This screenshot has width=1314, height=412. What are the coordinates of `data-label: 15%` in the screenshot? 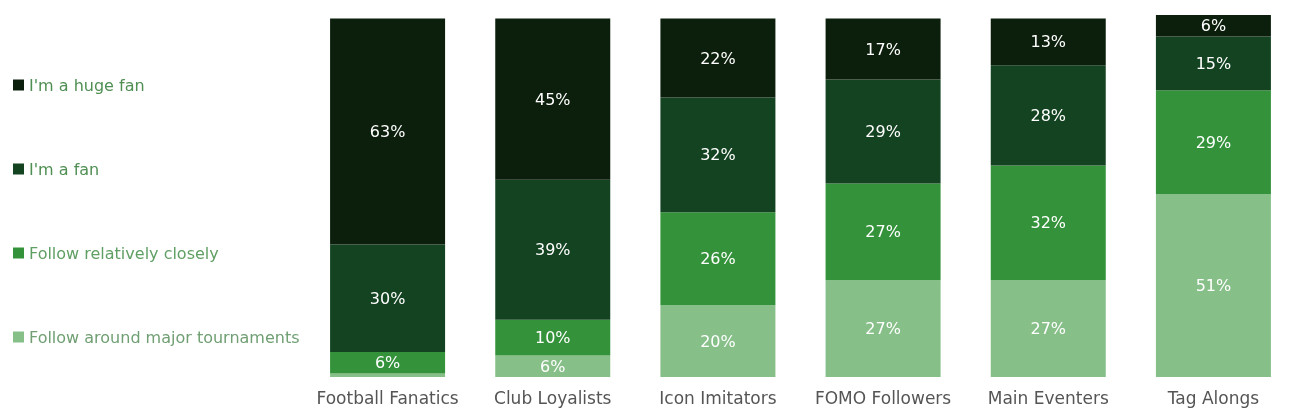 It's located at (1213, 63).